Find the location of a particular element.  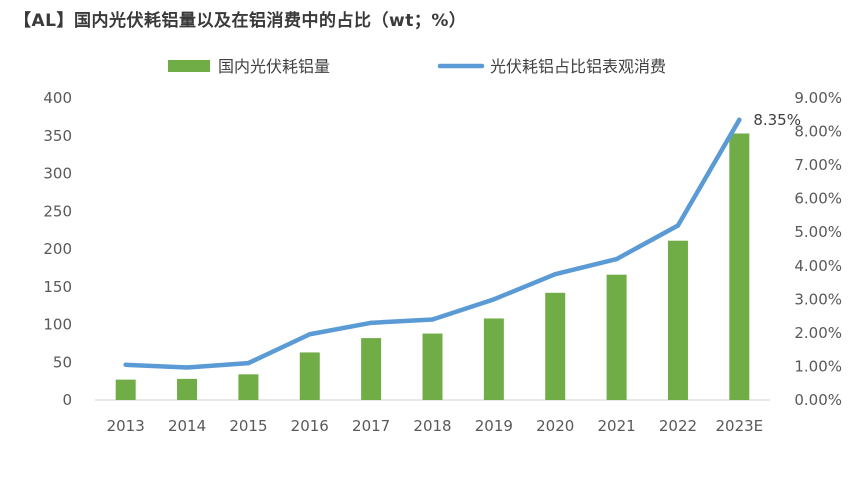

left-tick-label: 200 is located at coordinates (57, 249).